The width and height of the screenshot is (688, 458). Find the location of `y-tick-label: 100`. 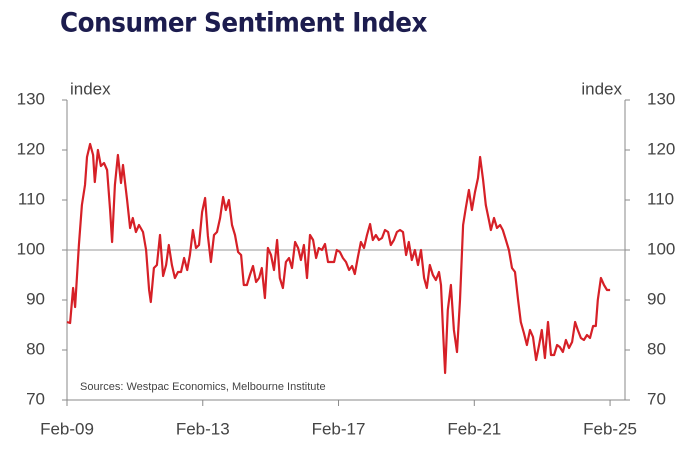

y-tick-label: 100 is located at coordinates (31, 248).